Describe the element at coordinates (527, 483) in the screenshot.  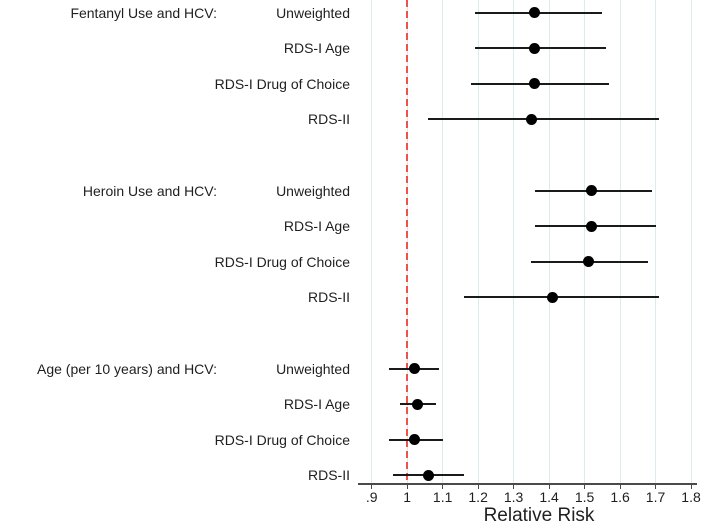
I see `x-axis-line` at that location.